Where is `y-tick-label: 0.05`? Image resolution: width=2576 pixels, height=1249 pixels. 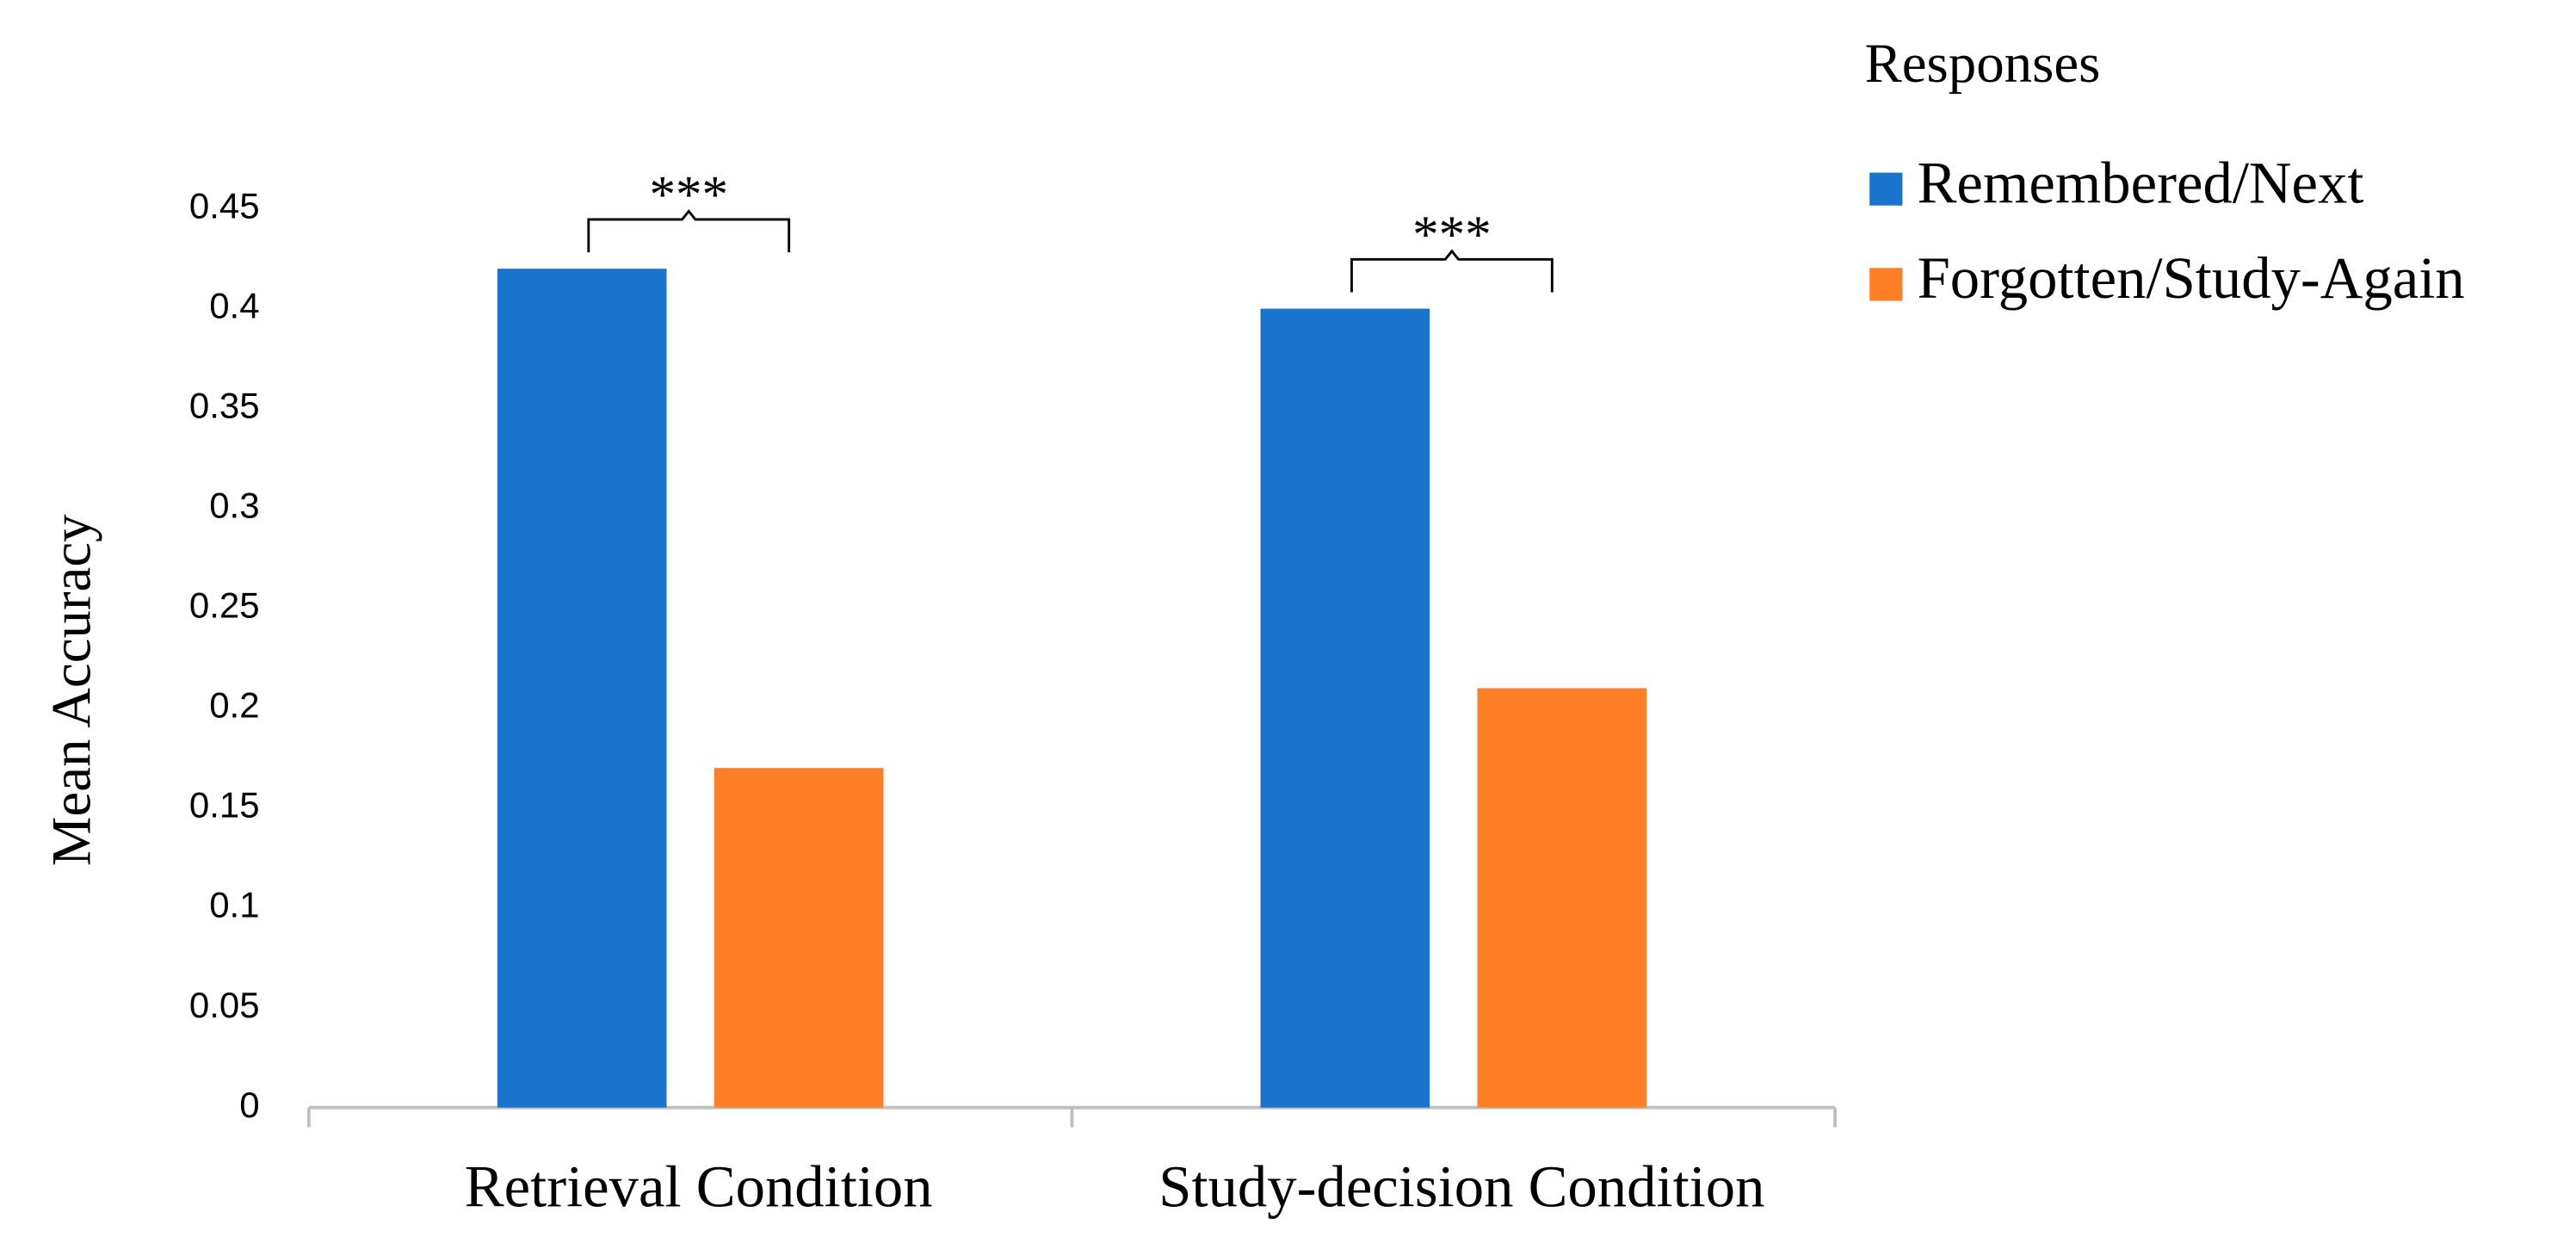 y-tick-label: 0.05 is located at coordinates (224, 1005).